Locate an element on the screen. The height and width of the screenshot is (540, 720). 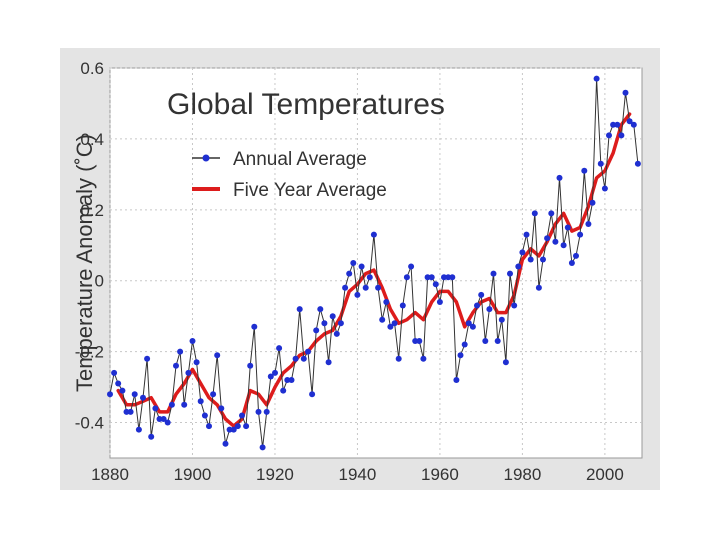
y-tick-label: 0.4 is located at coordinates (92, 139).